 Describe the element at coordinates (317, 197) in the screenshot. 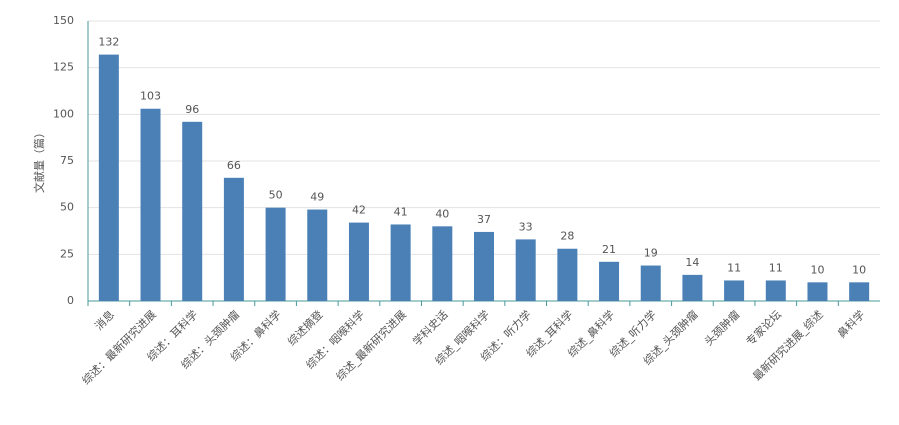

I see `value-label: 49` at that location.